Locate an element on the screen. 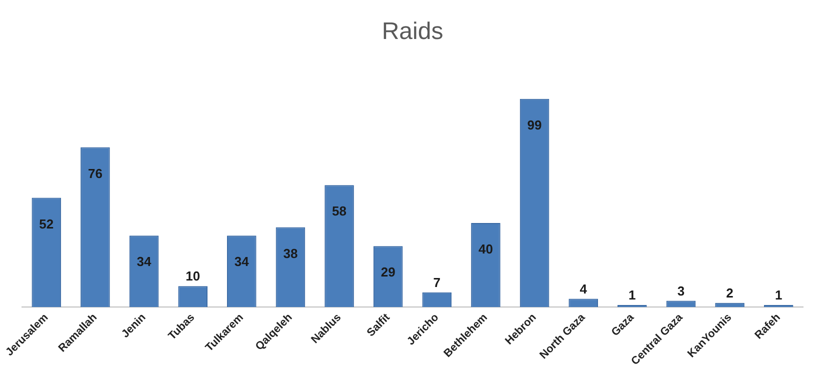 The height and width of the screenshot is (376, 825). data-label: 99 is located at coordinates (534, 124).